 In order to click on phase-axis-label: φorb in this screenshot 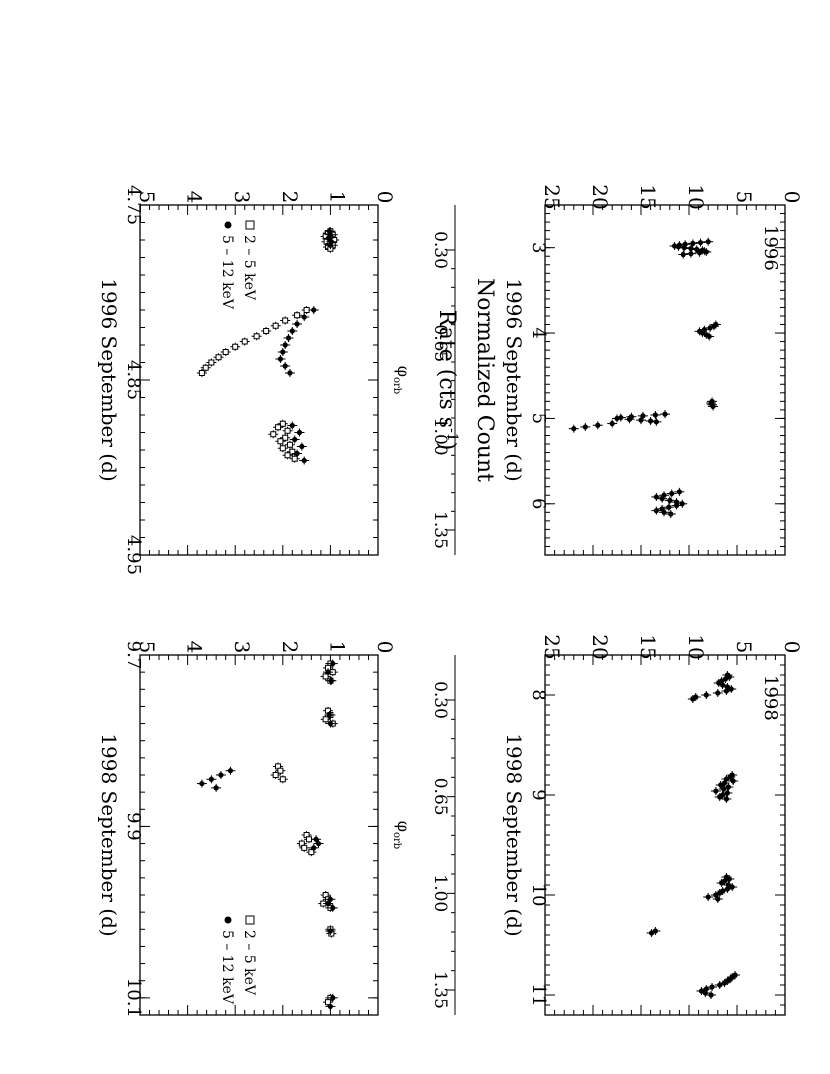, I will do `click(402, 835)`.